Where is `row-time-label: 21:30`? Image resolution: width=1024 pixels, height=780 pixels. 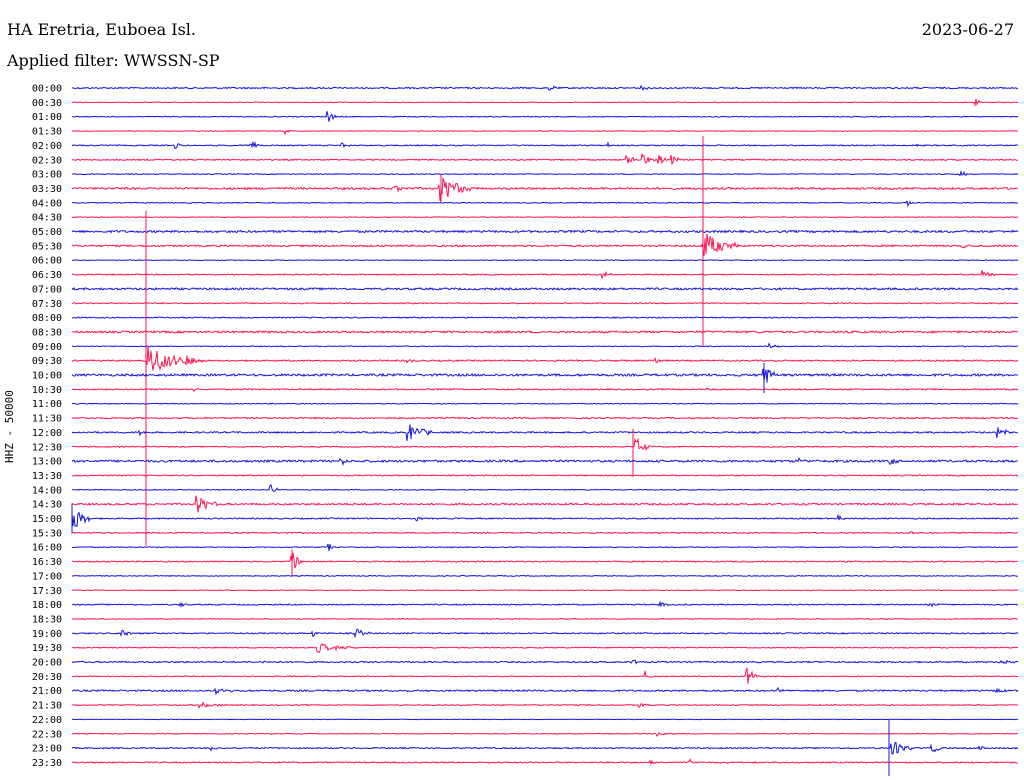 row-time-label: 21:30 is located at coordinates (47, 706).